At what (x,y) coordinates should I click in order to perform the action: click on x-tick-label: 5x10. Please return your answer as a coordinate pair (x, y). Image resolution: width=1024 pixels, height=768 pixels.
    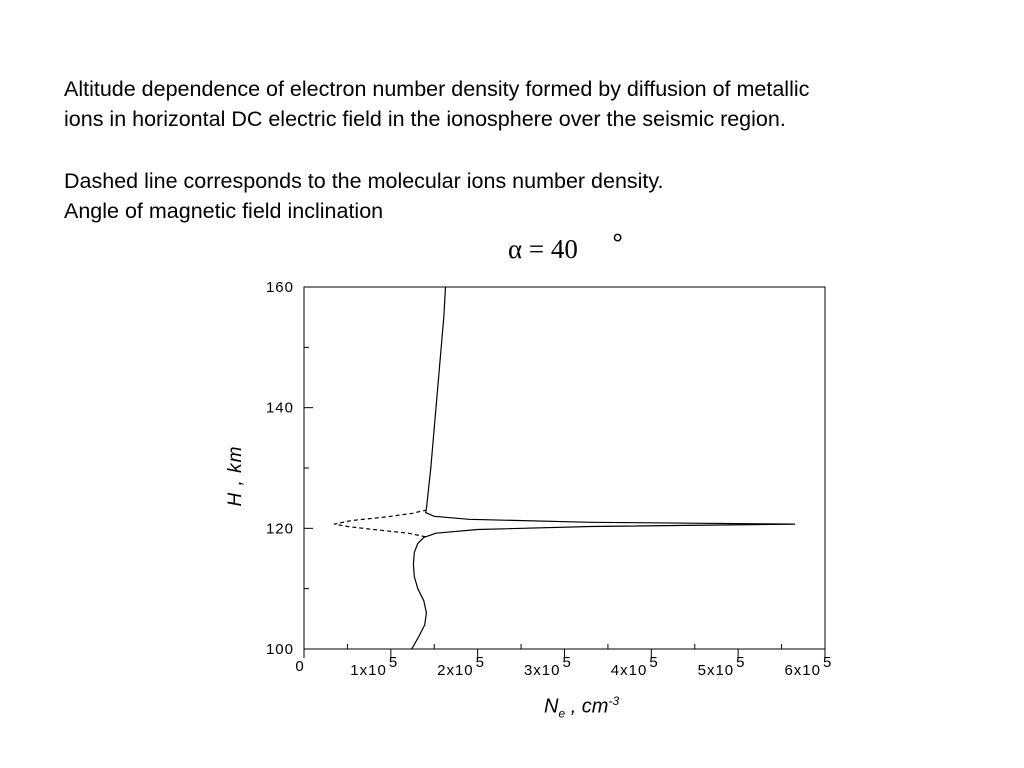
    Looking at the image, I should click on (716, 670).